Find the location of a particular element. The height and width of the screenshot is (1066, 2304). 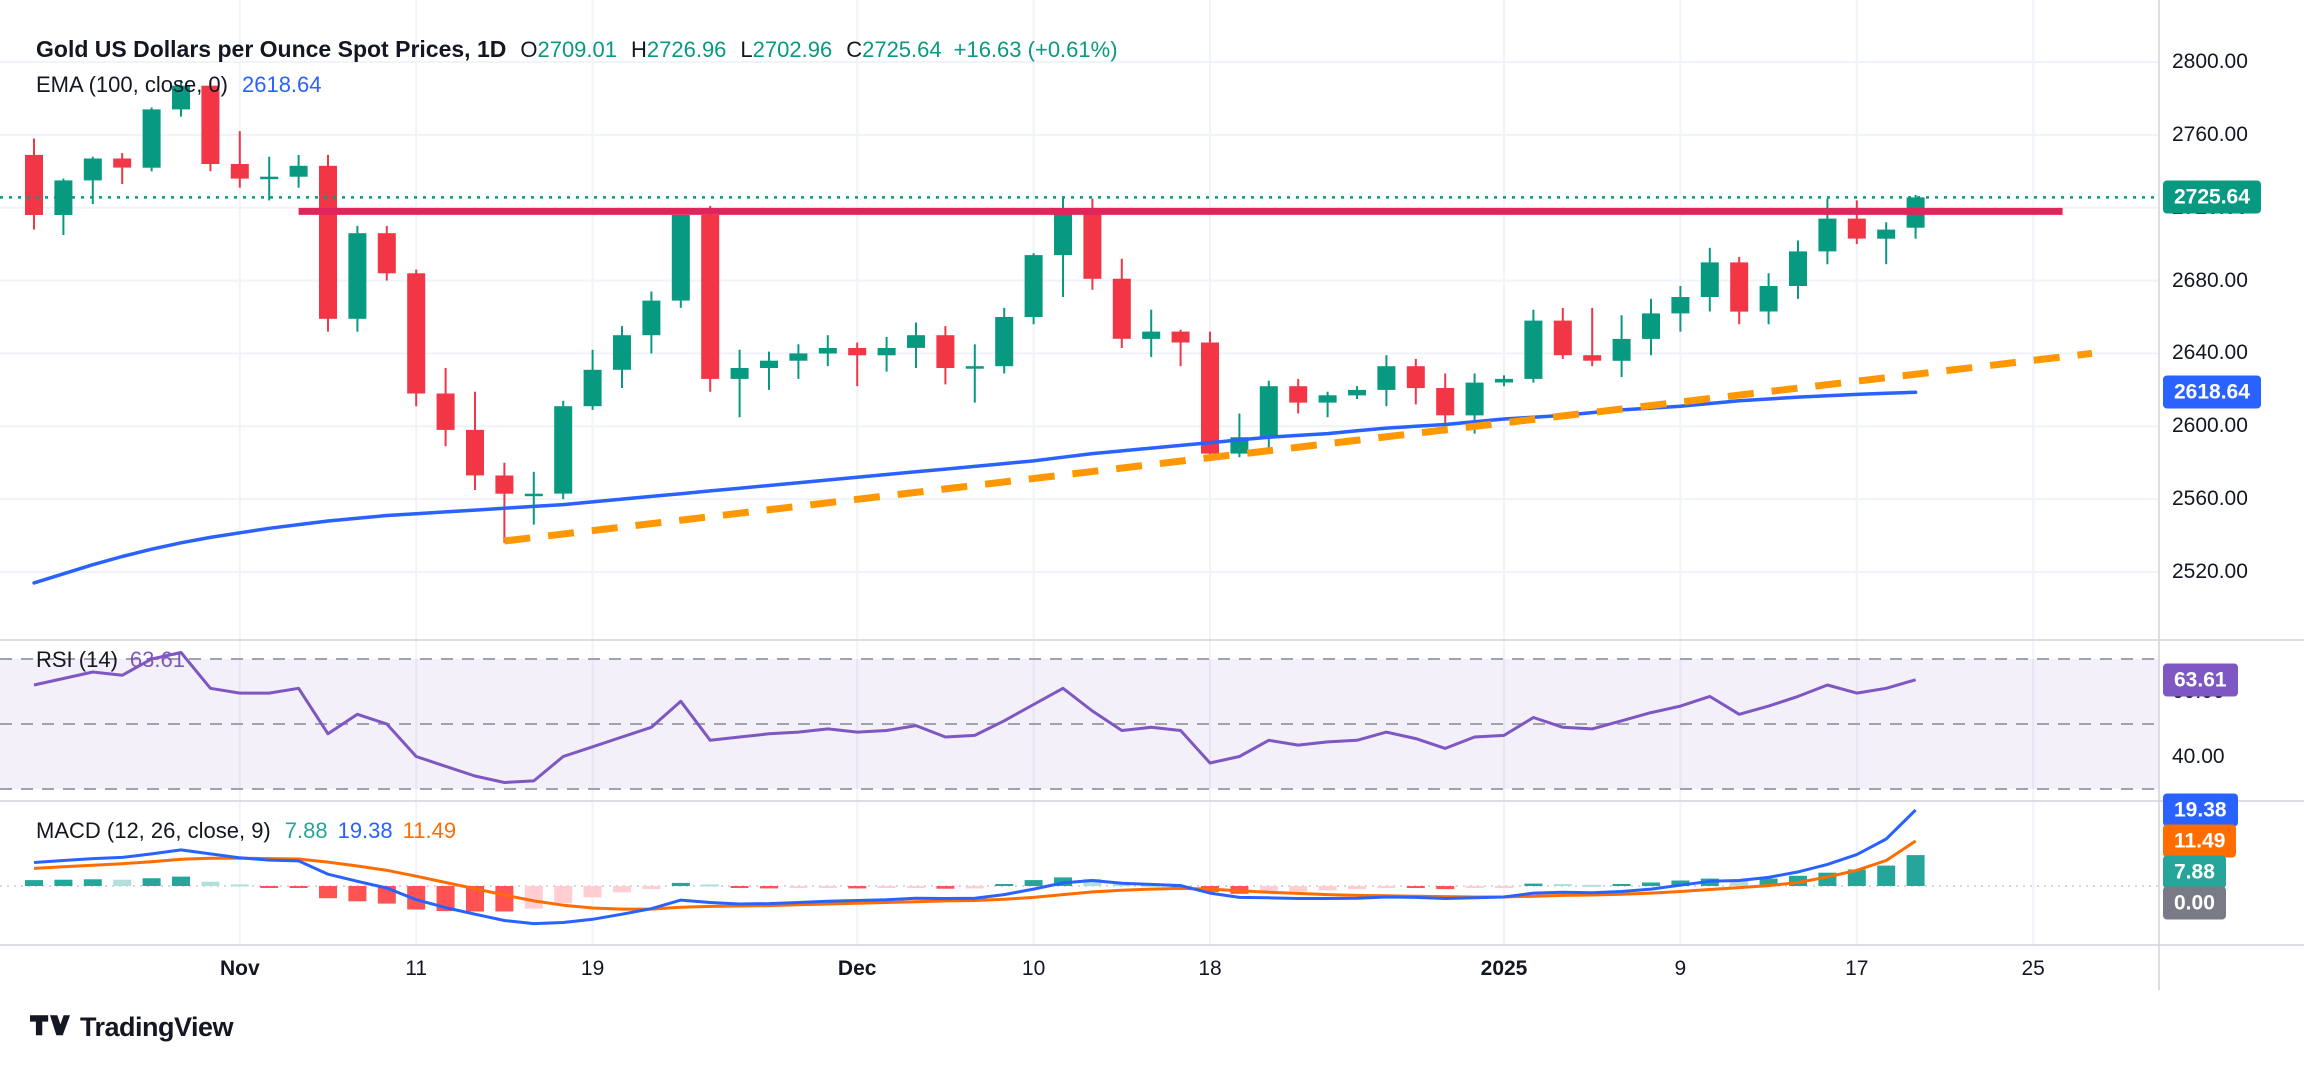

ohlc-field-label: C is located at coordinates (854, 49).